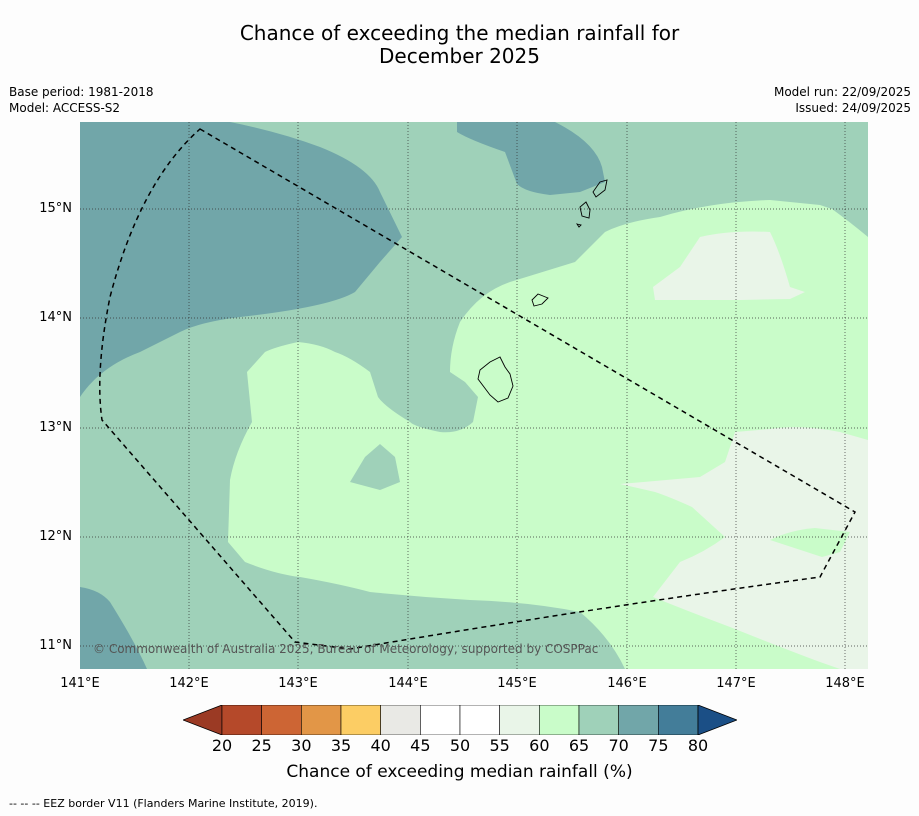 The image size is (919, 816). I want to click on colorbar-cells, so click(460, 720).